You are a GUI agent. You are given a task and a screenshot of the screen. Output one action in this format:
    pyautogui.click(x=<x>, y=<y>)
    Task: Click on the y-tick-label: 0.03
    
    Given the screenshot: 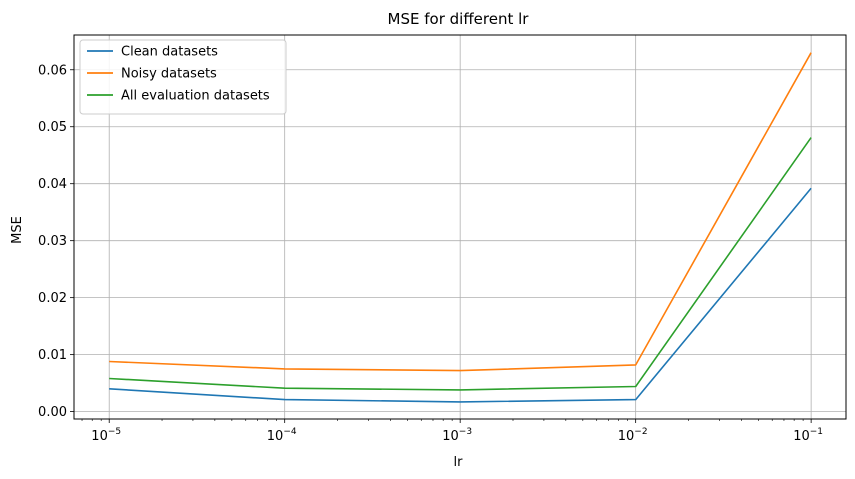 What is the action you would take?
    pyautogui.click(x=52, y=241)
    